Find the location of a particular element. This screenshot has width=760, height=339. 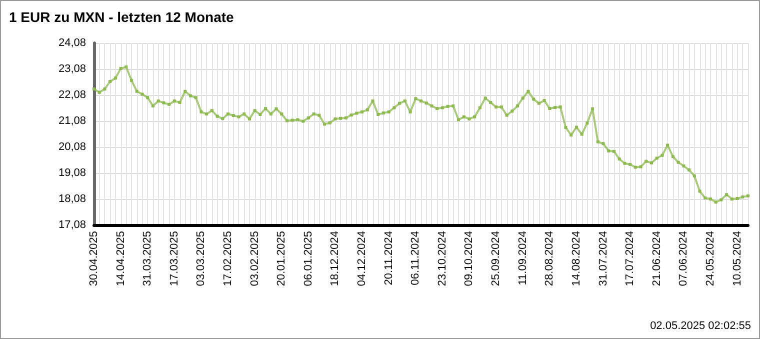

x-tick-label: 17.07.2024 is located at coordinates (630, 258).